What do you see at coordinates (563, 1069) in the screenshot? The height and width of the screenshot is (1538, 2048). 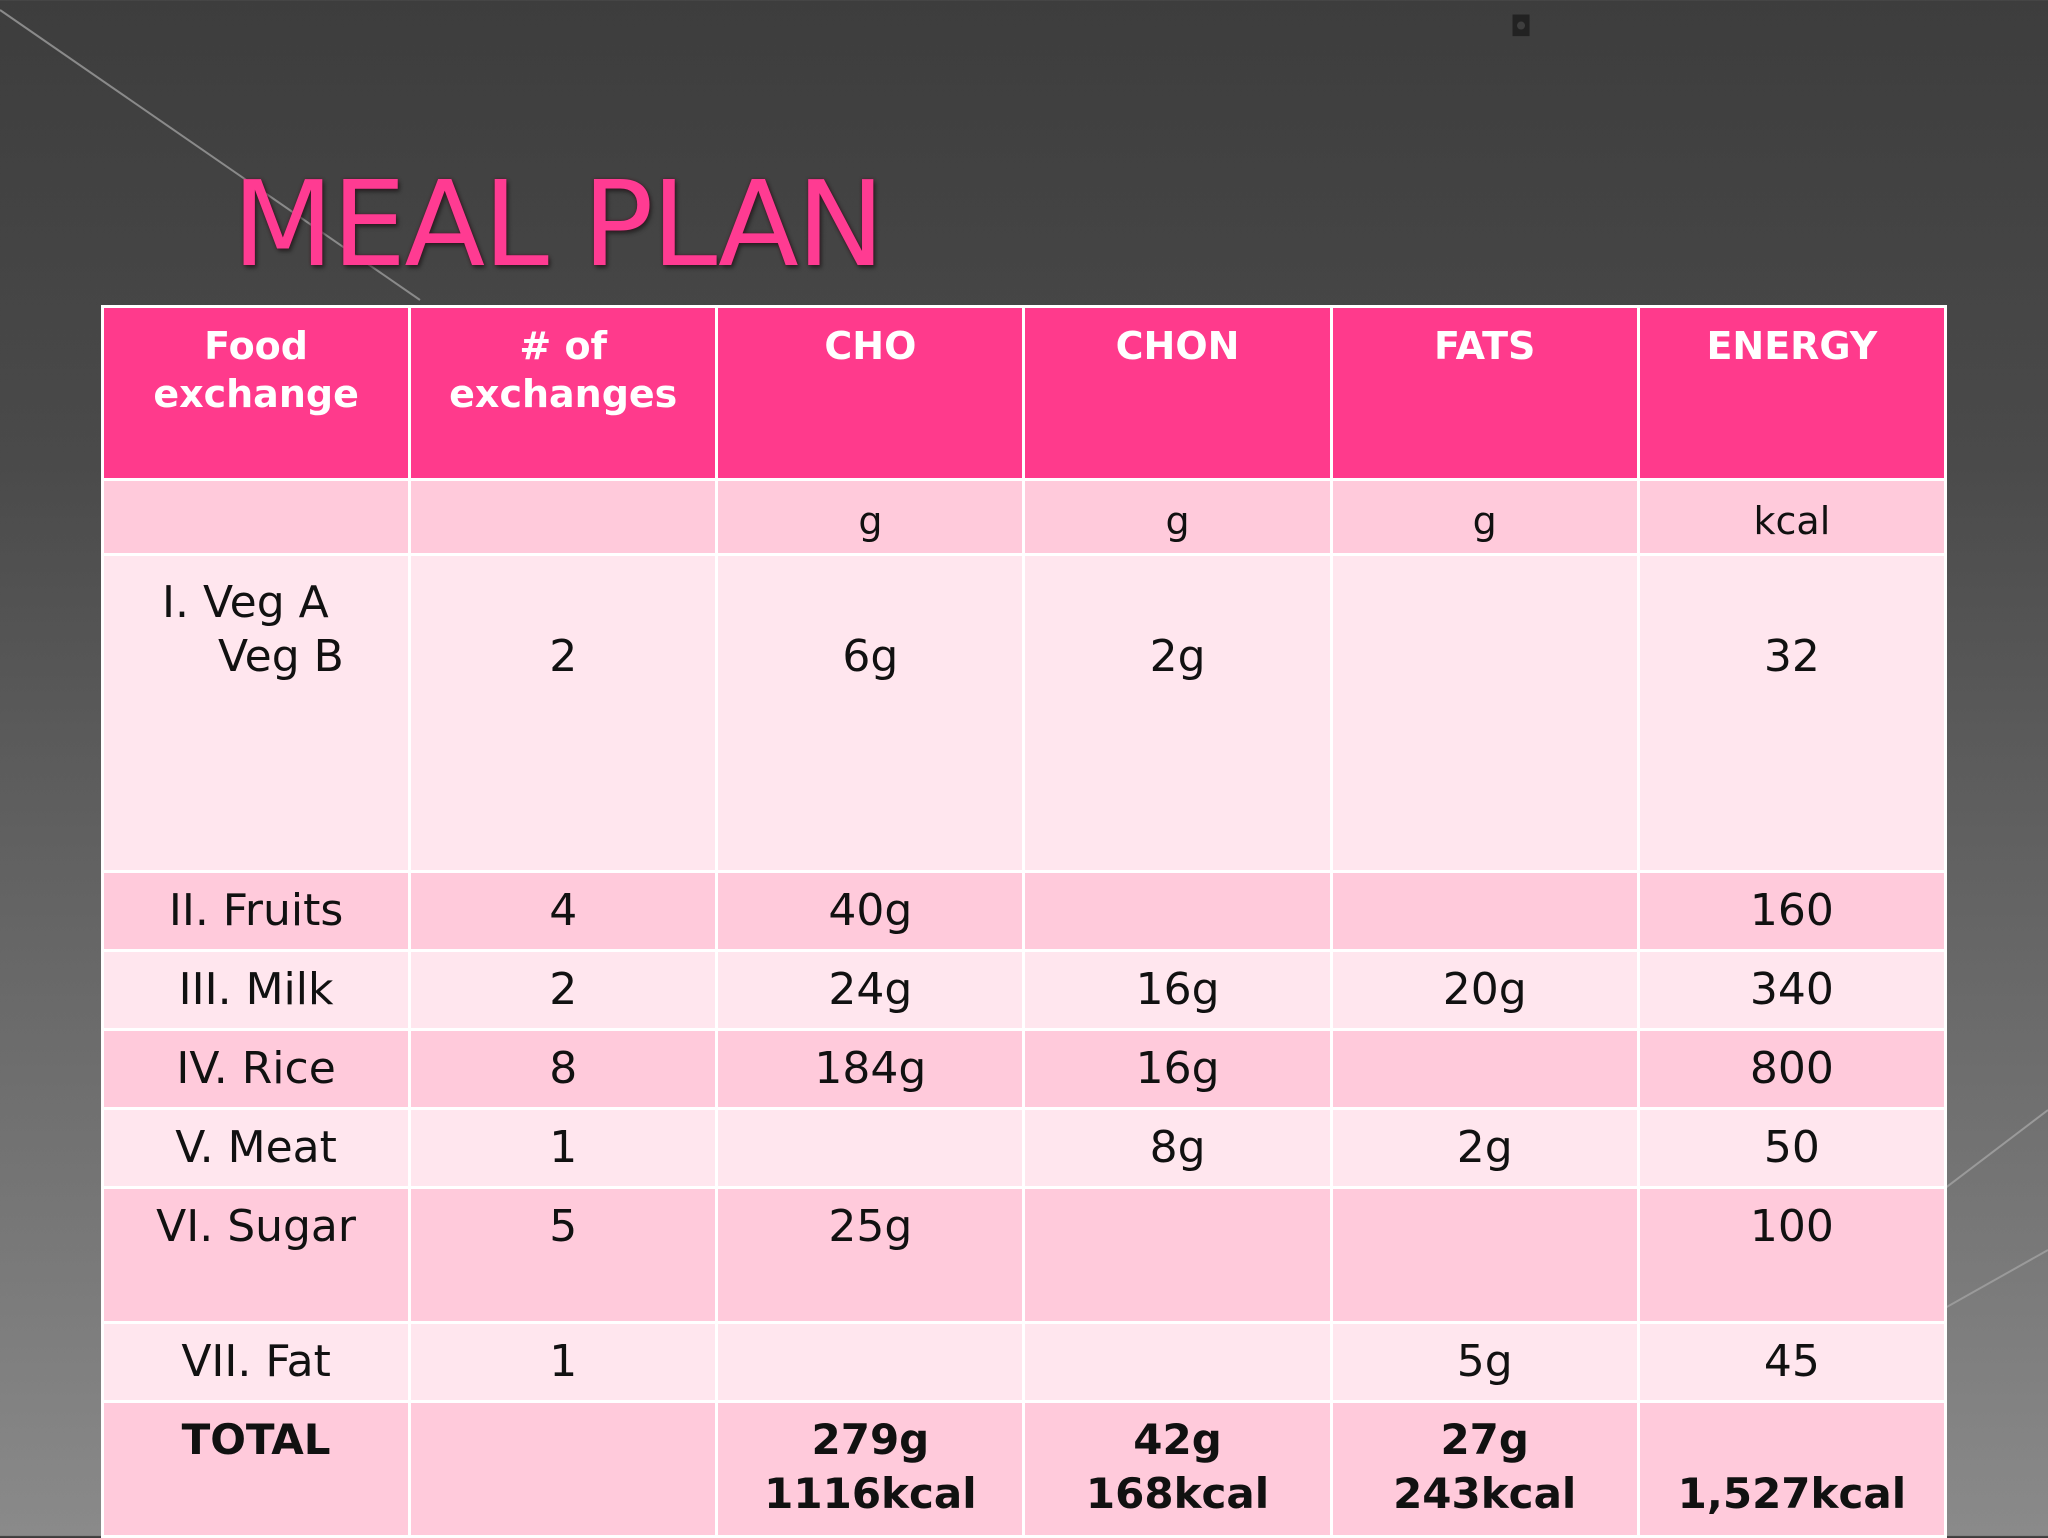 I see `exchanges-cell: 8` at bounding box center [563, 1069].